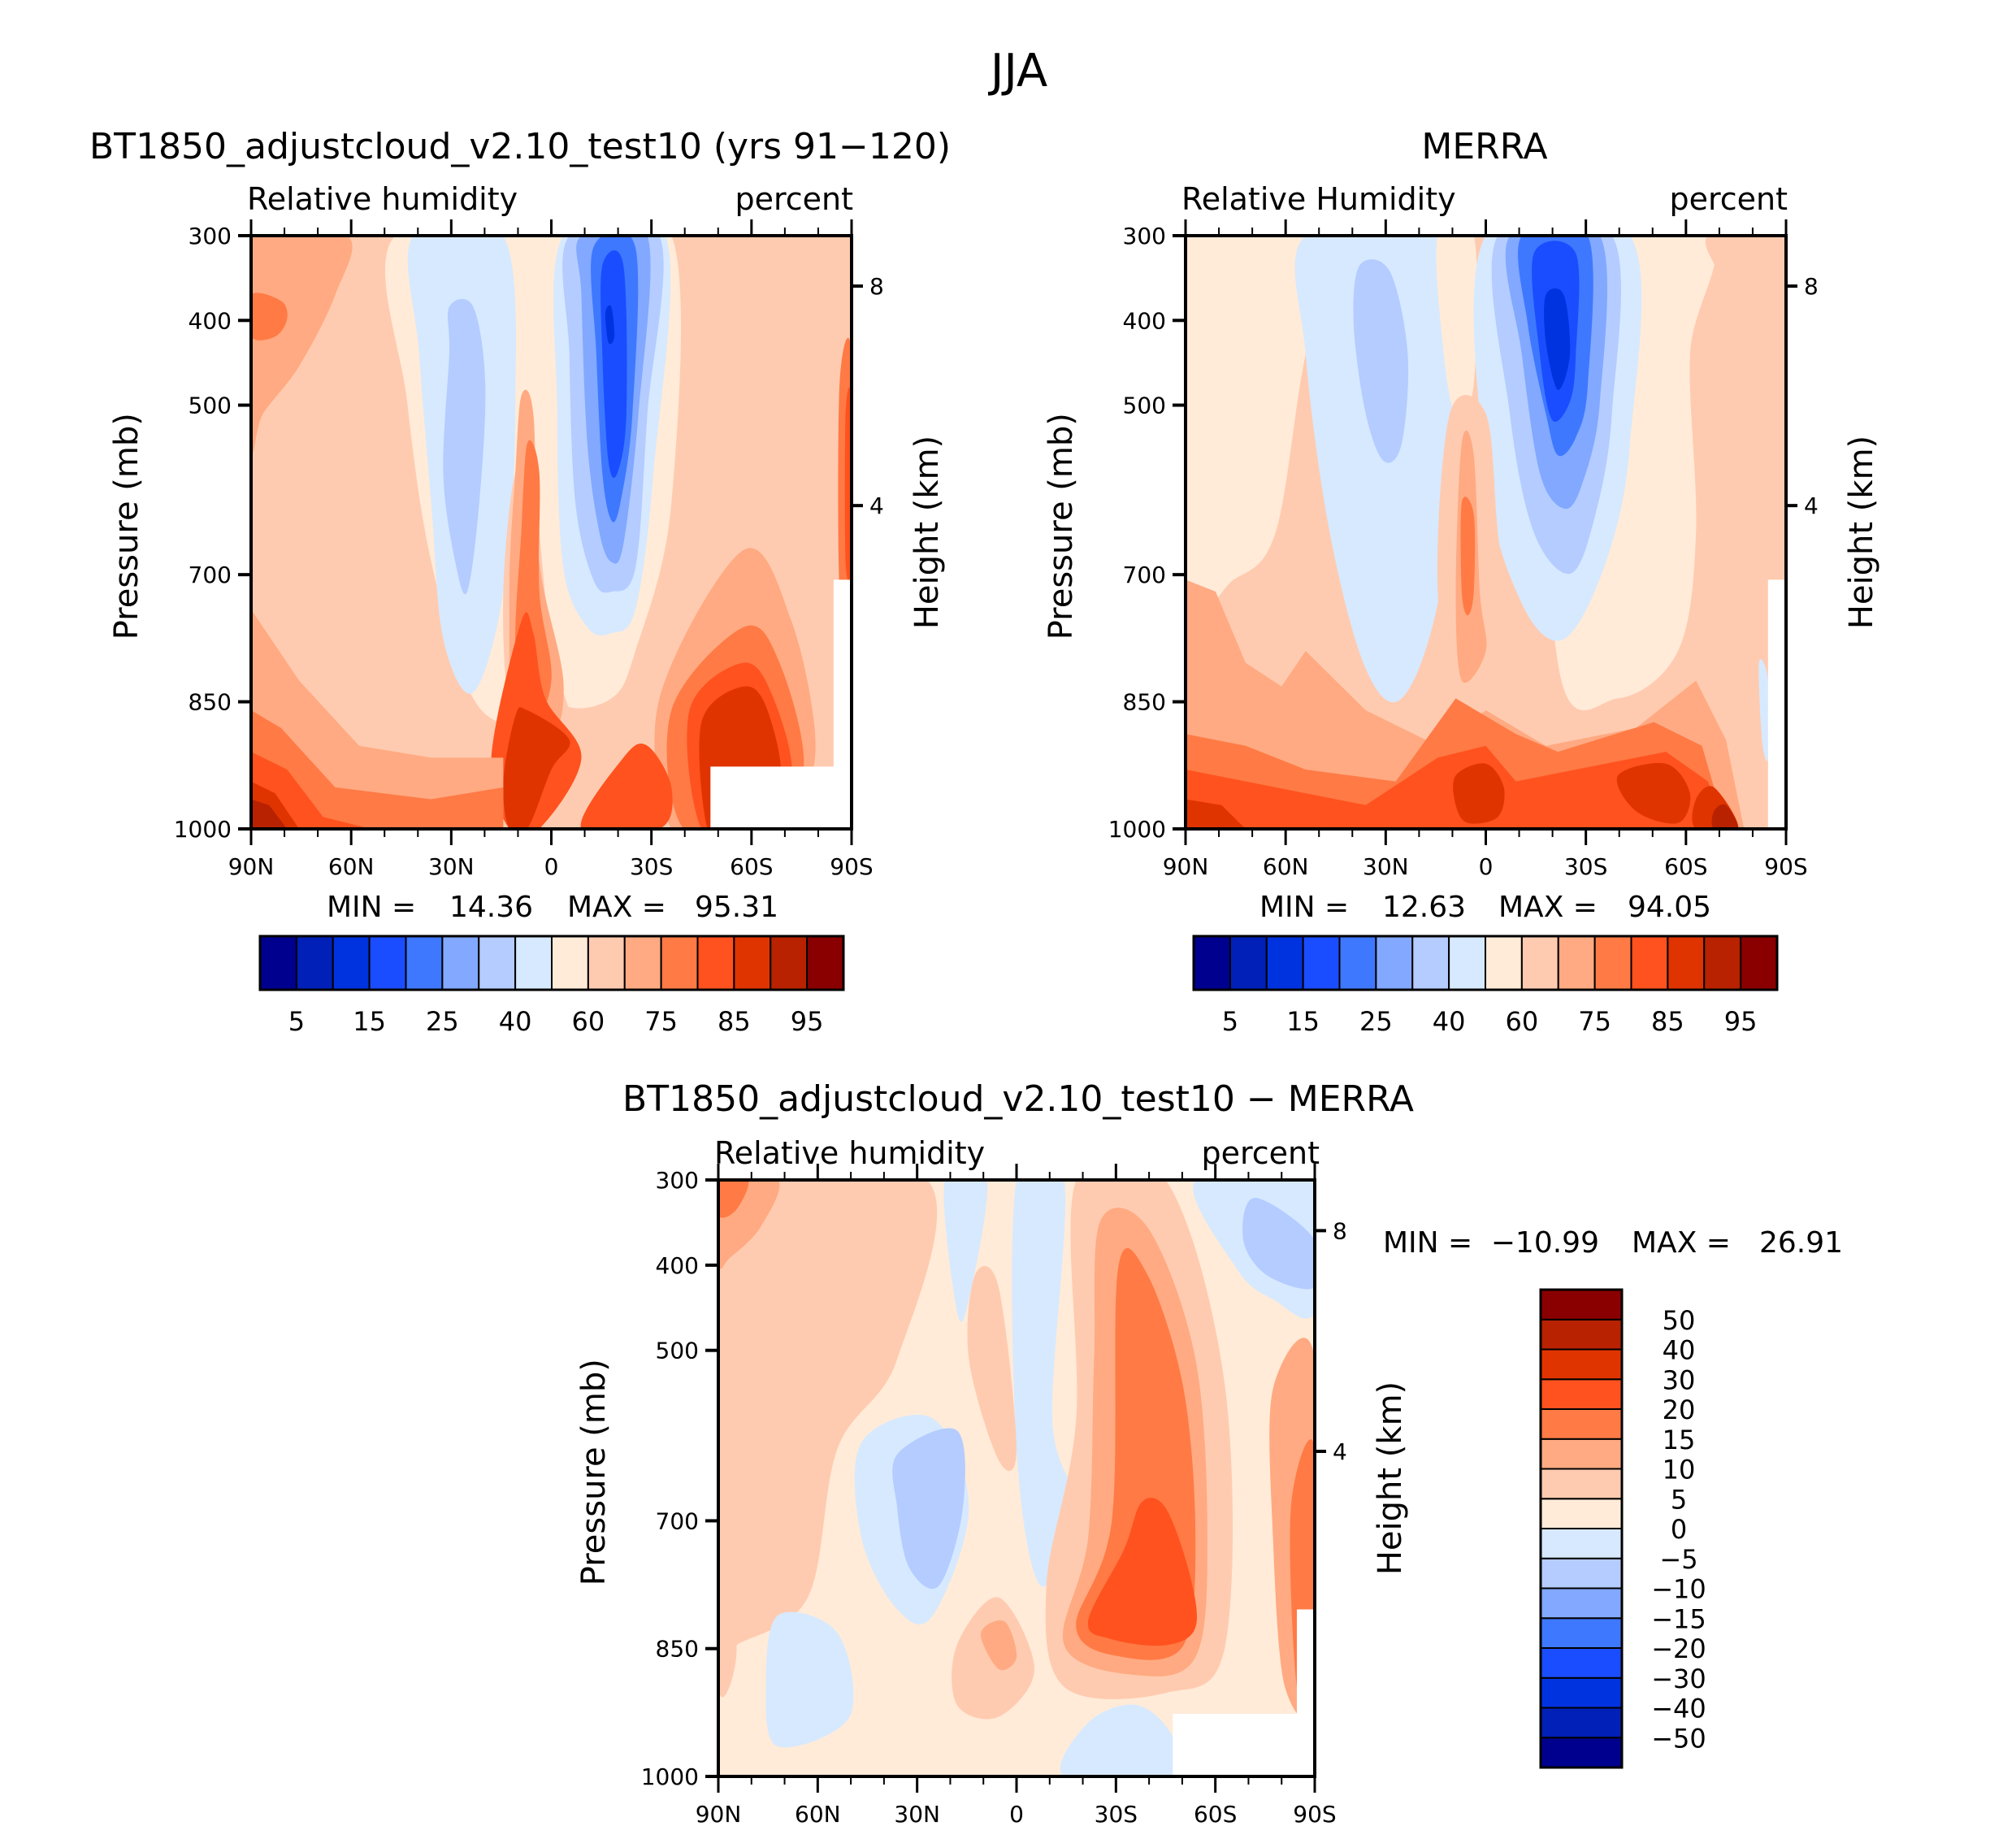  What do you see at coordinates (1017, 71) in the screenshot?
I see `figure-title: JJA` at bounding box center [1017, 71].